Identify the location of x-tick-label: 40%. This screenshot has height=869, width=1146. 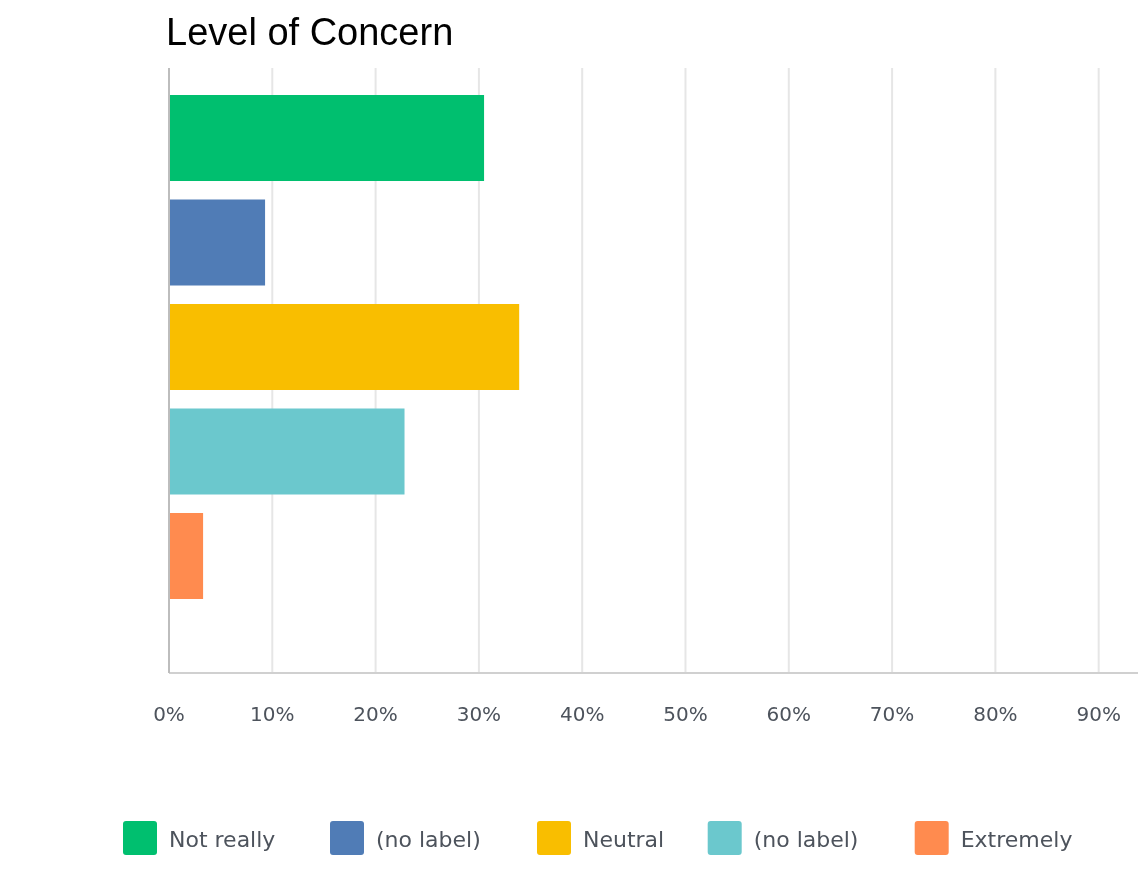
(582, 714).